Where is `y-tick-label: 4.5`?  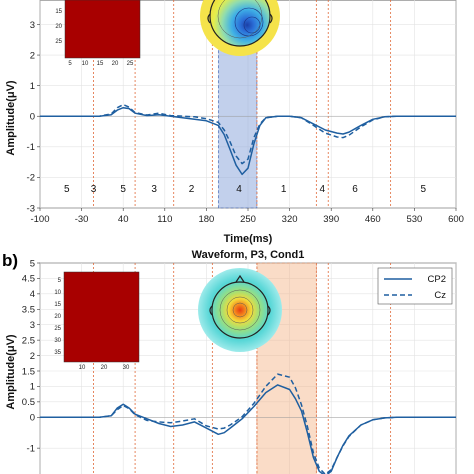 y-tick-label: 4.5 is located at coordinates (28, 279).